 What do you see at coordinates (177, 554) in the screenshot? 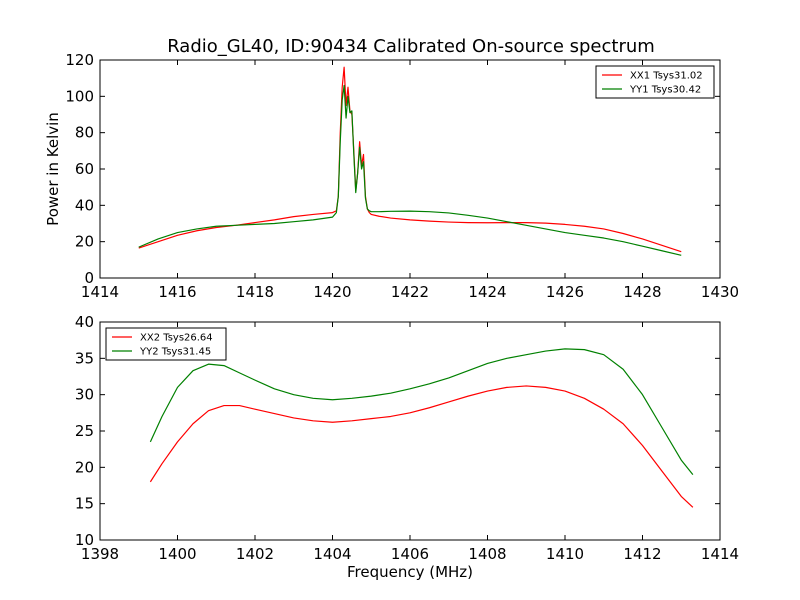
I see `x-tick-label: 1400` at bounding box center [177, 554].